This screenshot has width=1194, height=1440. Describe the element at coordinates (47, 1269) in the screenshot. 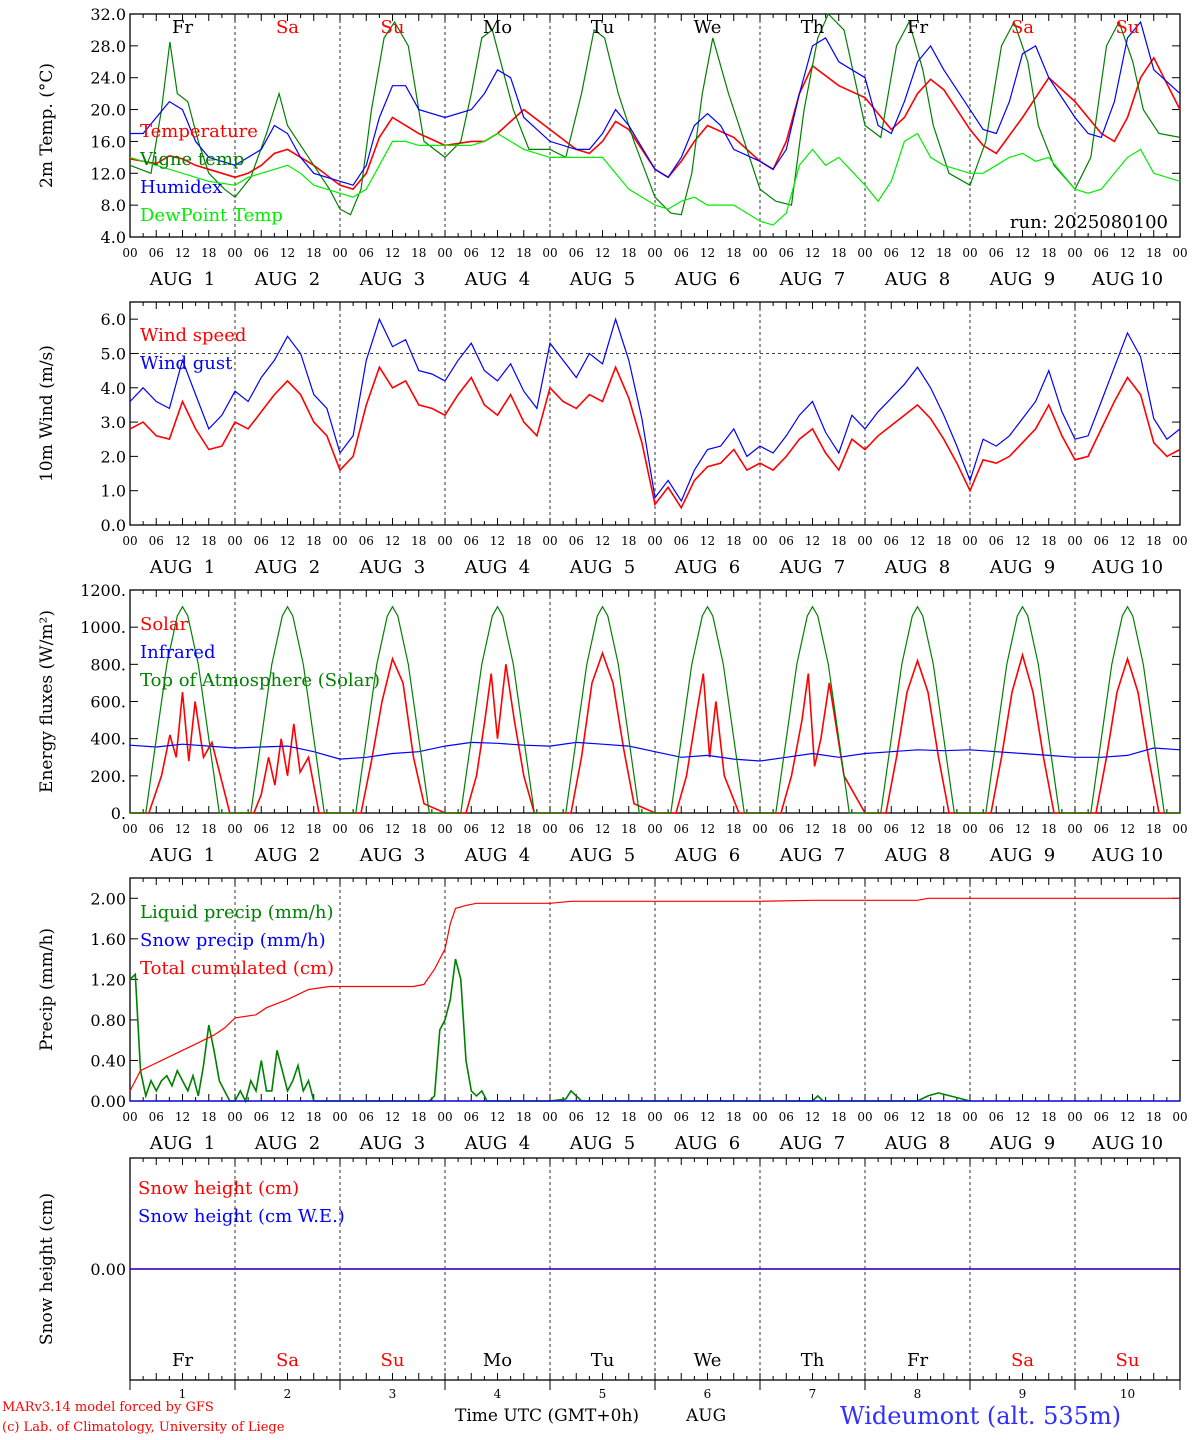

I see `y-axis-label: Snow height (cm)` at that location.